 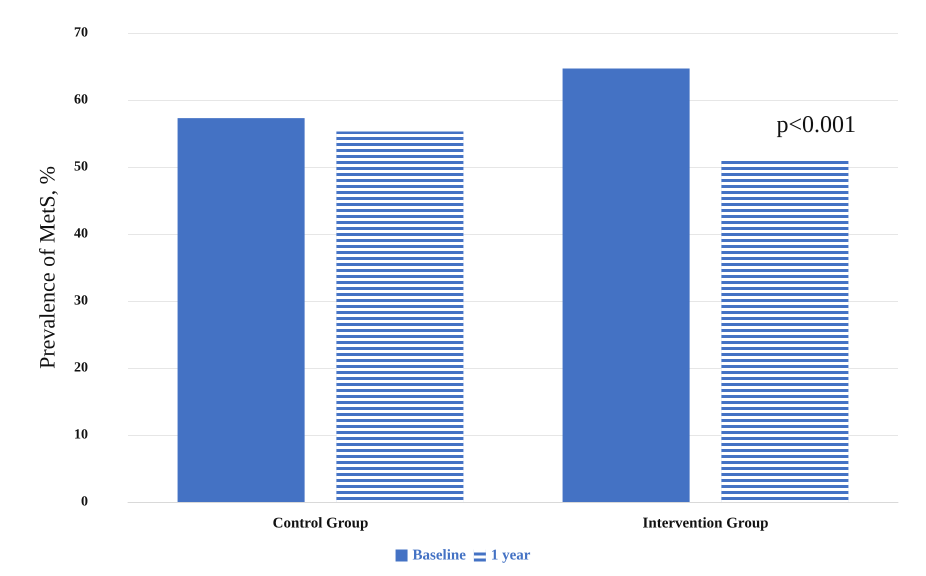 I want to click on y-tick-label: 60, so click(x=81, y=100).